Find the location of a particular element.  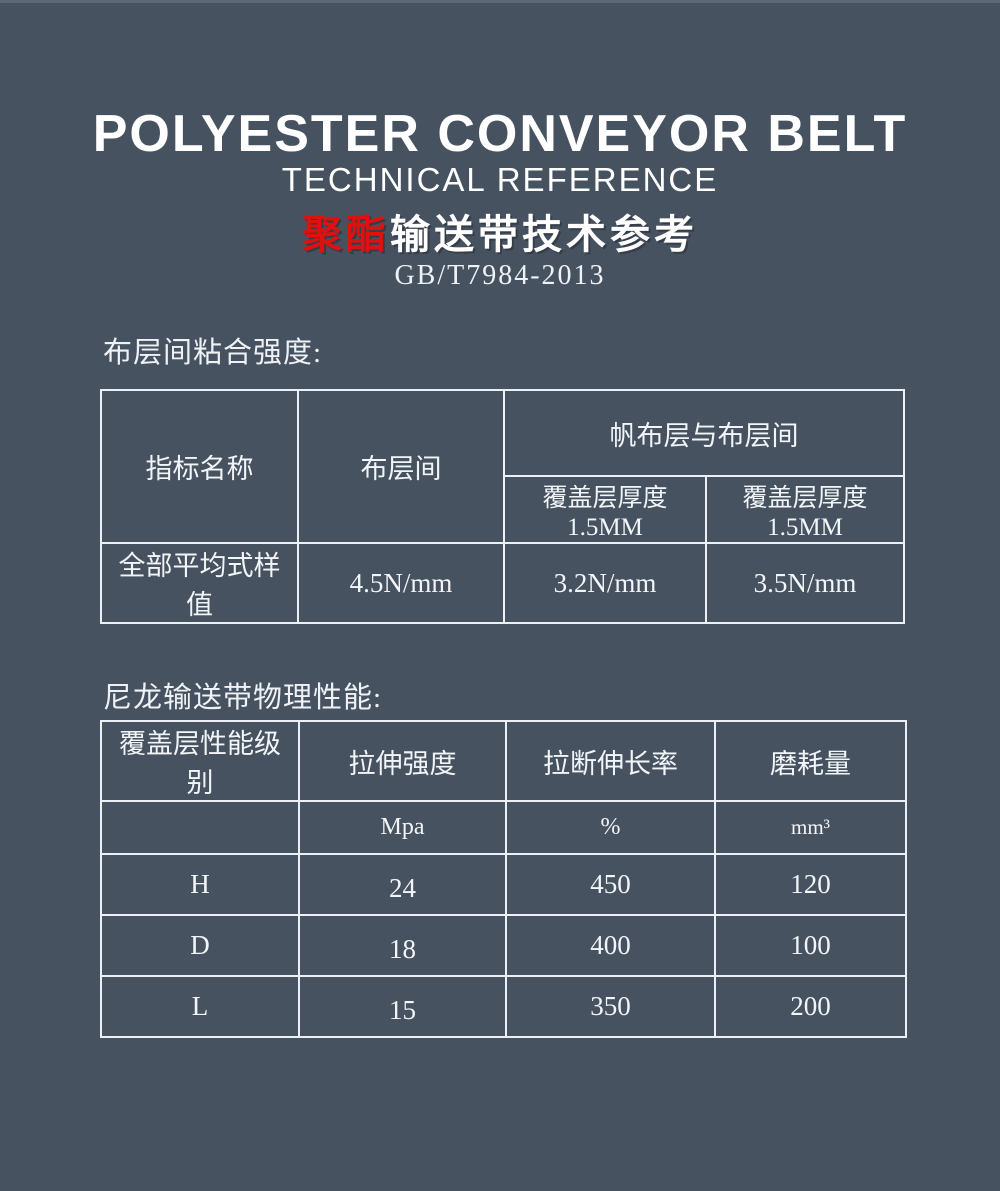

table2-L-abrasion: 200 is located at coordinates (810, 1006).